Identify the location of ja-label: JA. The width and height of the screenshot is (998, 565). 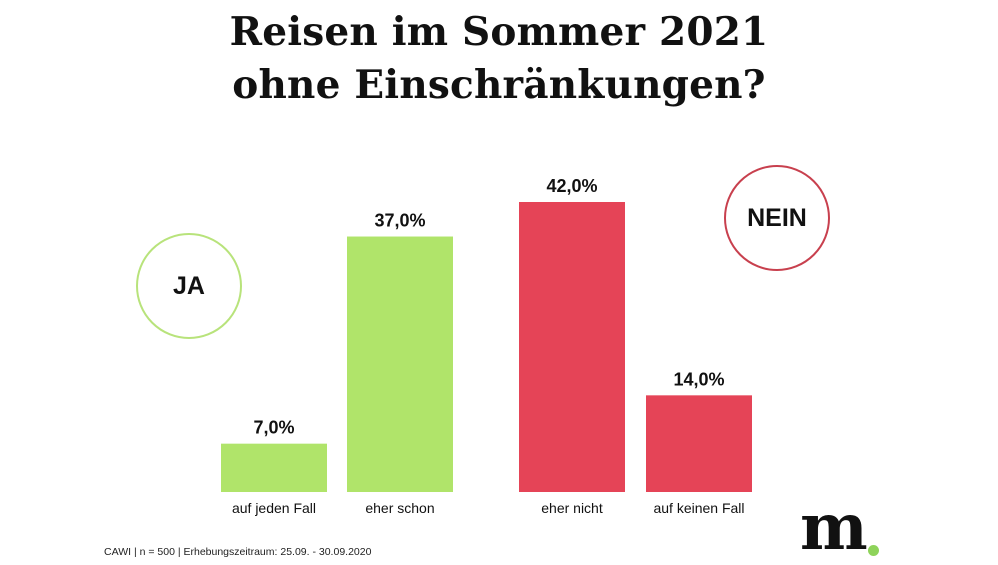
(189, 285).